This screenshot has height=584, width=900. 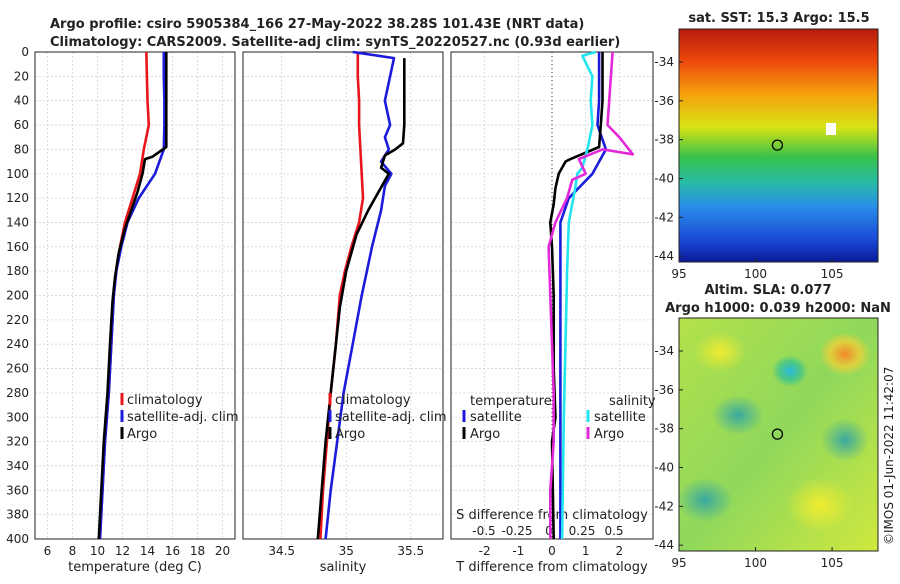 I want to click on y-tick-label: 120, so click(x=17, y=198).